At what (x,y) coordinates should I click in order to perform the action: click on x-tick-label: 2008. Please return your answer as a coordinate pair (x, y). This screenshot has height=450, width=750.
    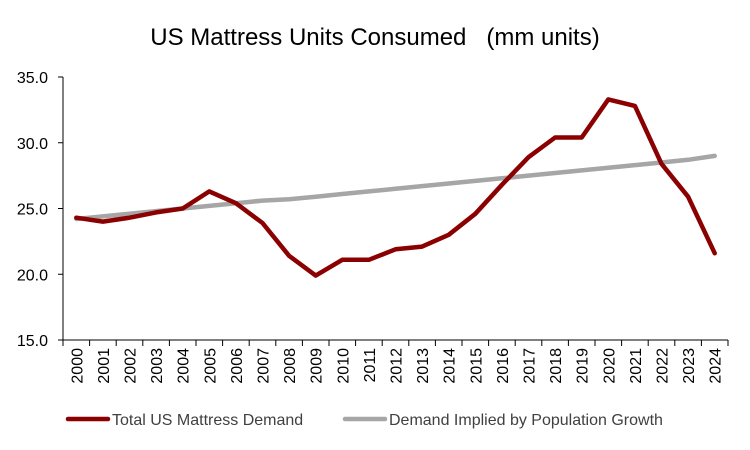
    Looking at the image, I should click on (290, 366).